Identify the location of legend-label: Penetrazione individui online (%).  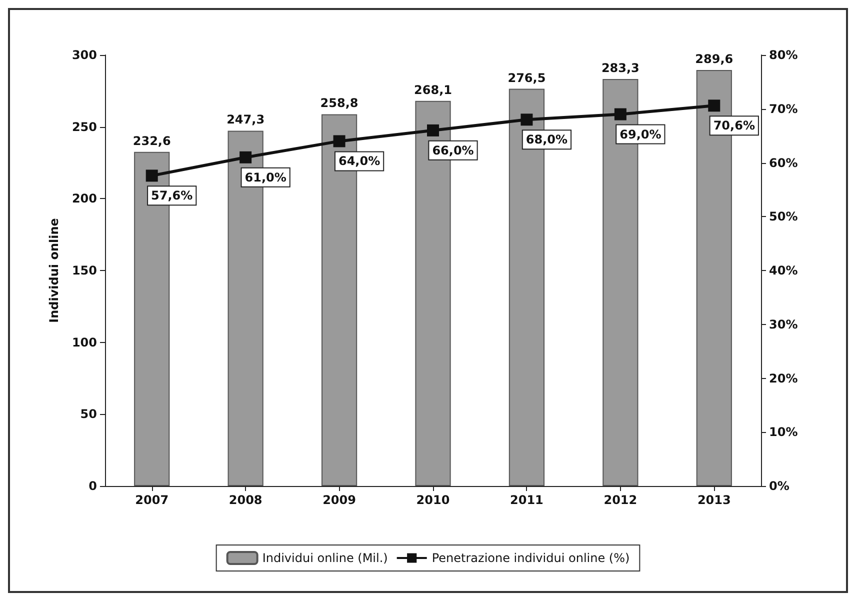
(531, 558).